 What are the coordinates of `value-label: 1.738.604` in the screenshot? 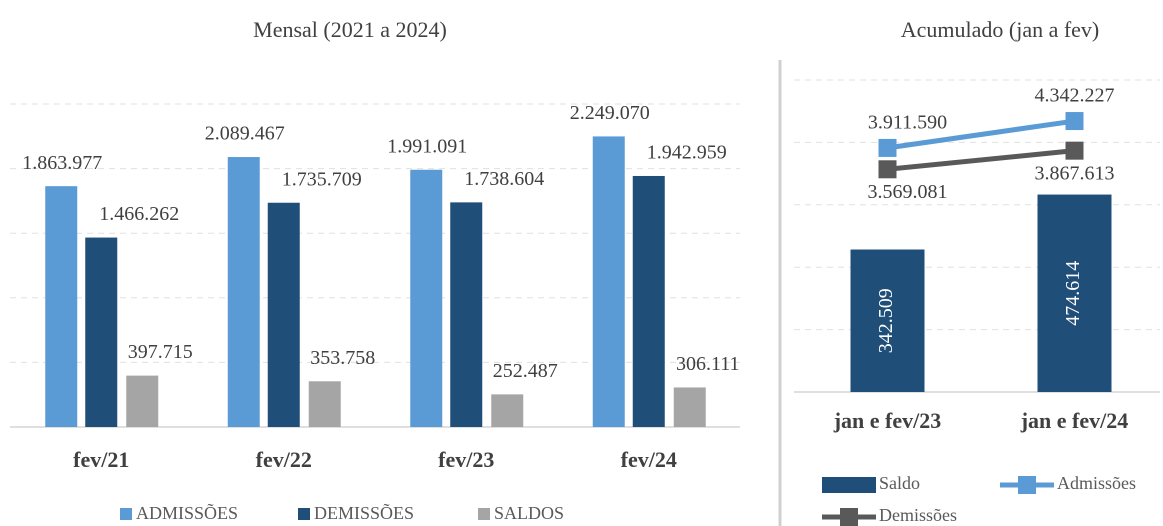 It's located at (504, 179).